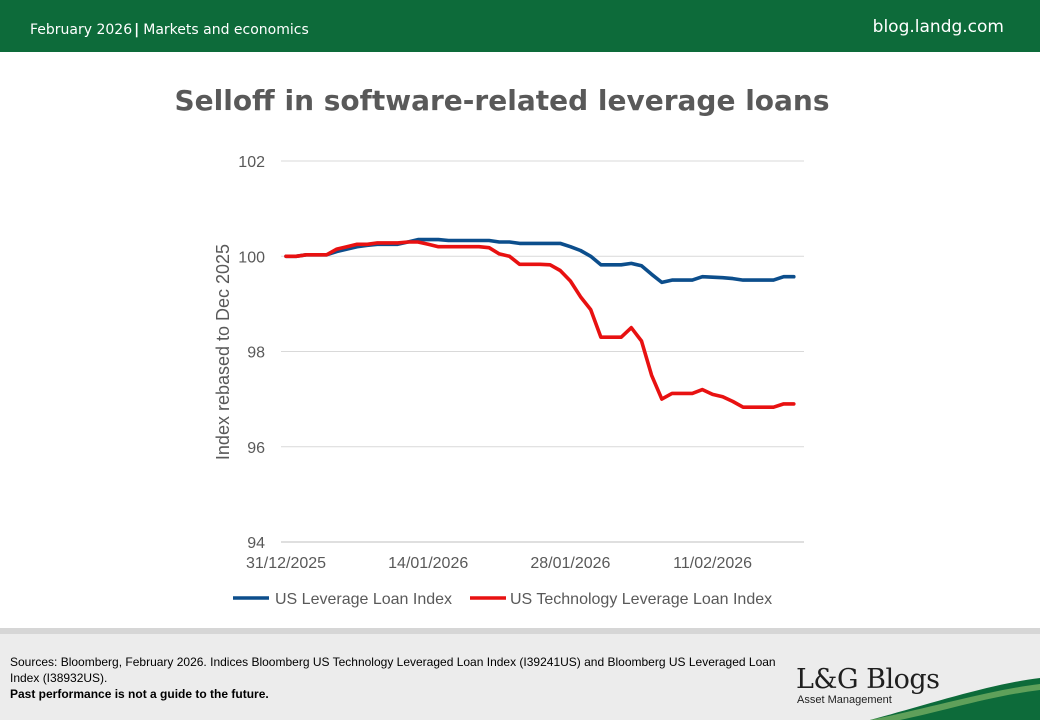 This screenshot has height=720, width=1040. Describe the element at coordinates (868, 679) in the screenshot. I see `brand-logo-text: L&G Blogs` at that location.